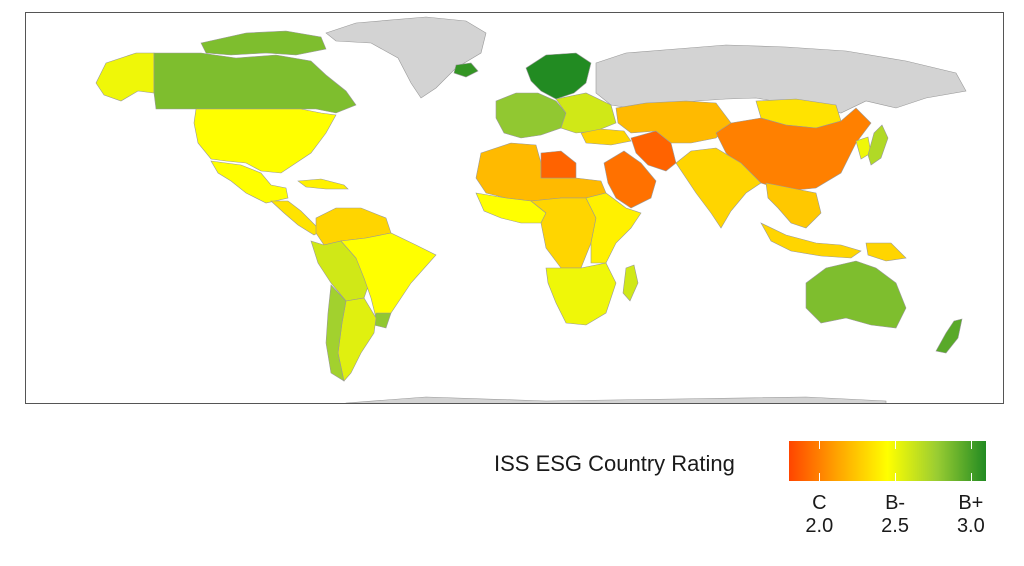  I want to click on region-scandinavia, so click(558, 76).